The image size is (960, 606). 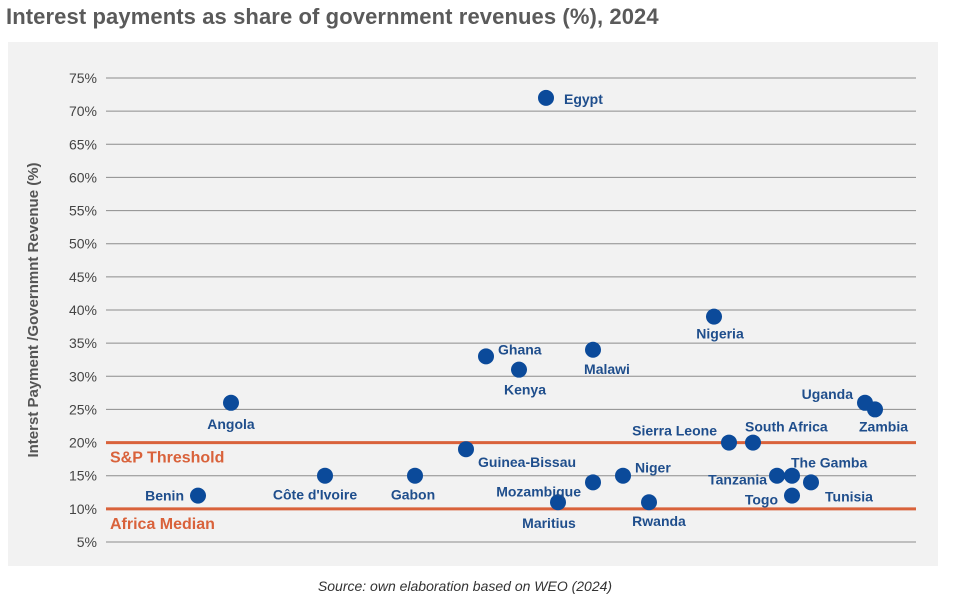 What do you see at coordinates (413, 495) in the screenshot?
I see `data-label: Gabon` at bounding box center [413, 495].